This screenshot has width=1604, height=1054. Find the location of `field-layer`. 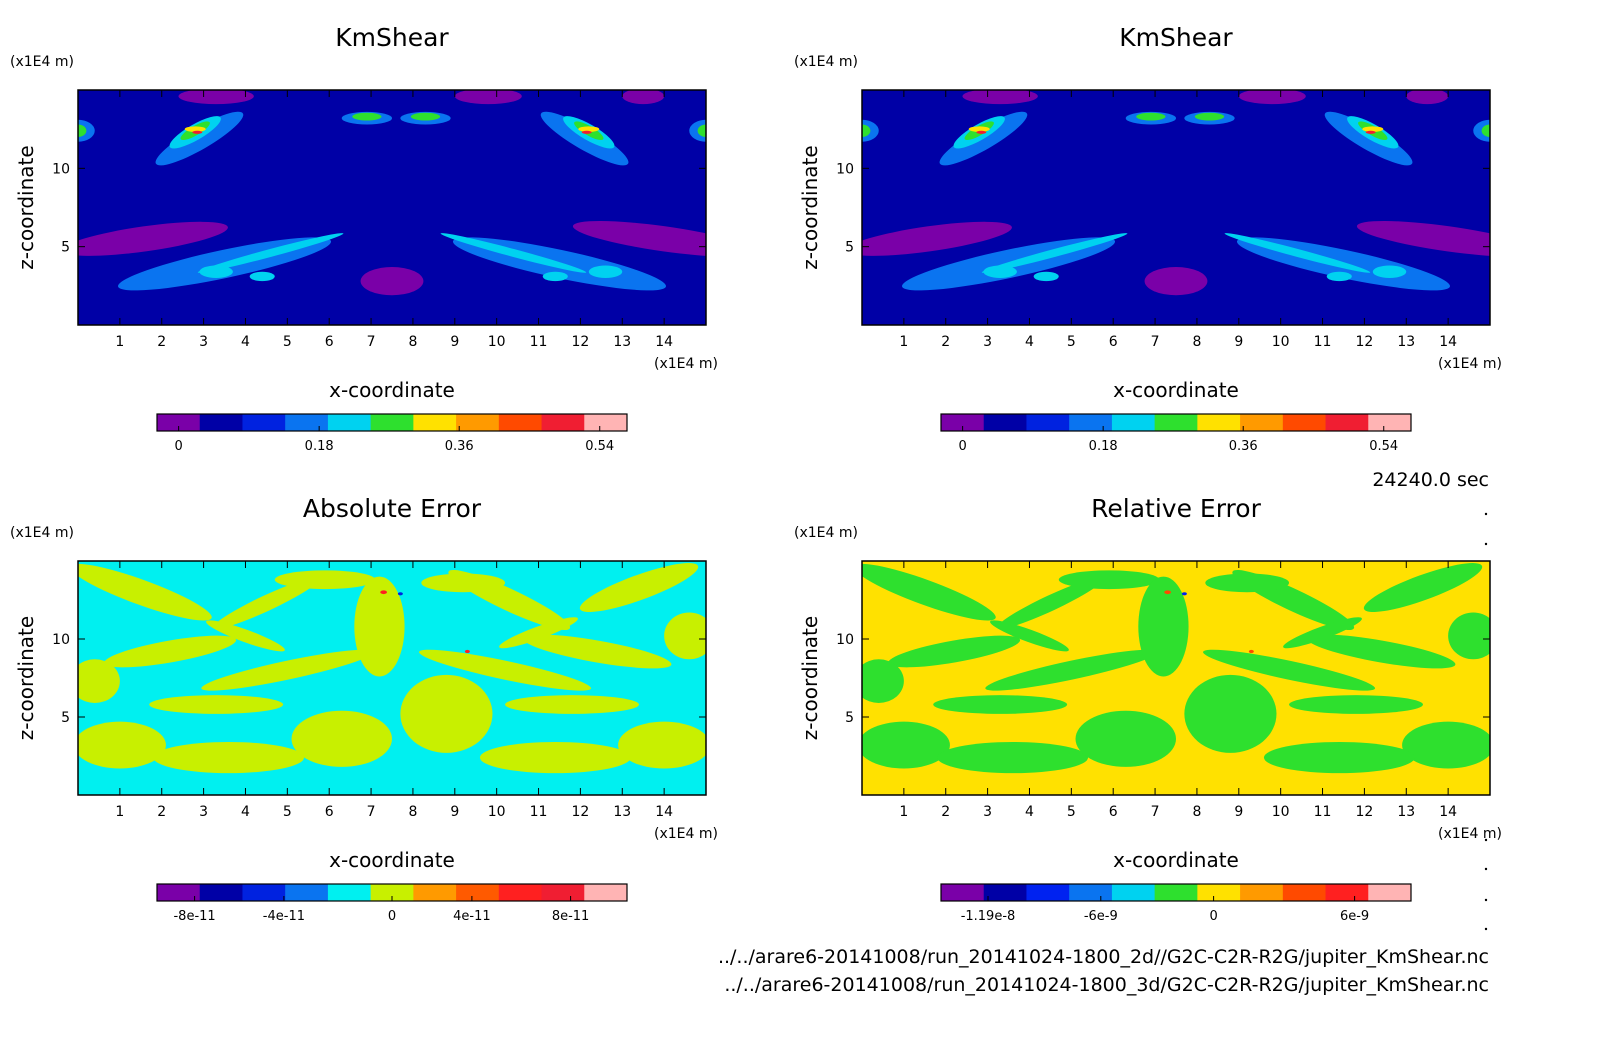

field-layer is located at coordinates (392, 678).